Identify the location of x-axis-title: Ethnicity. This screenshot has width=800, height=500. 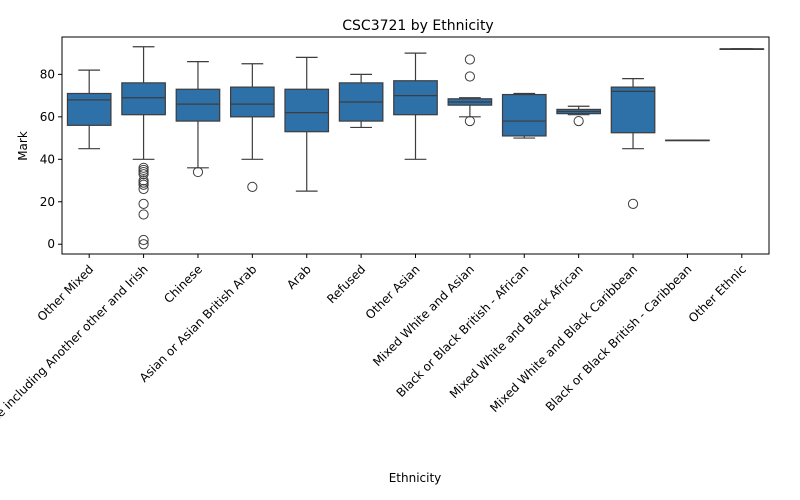
(415, 478).